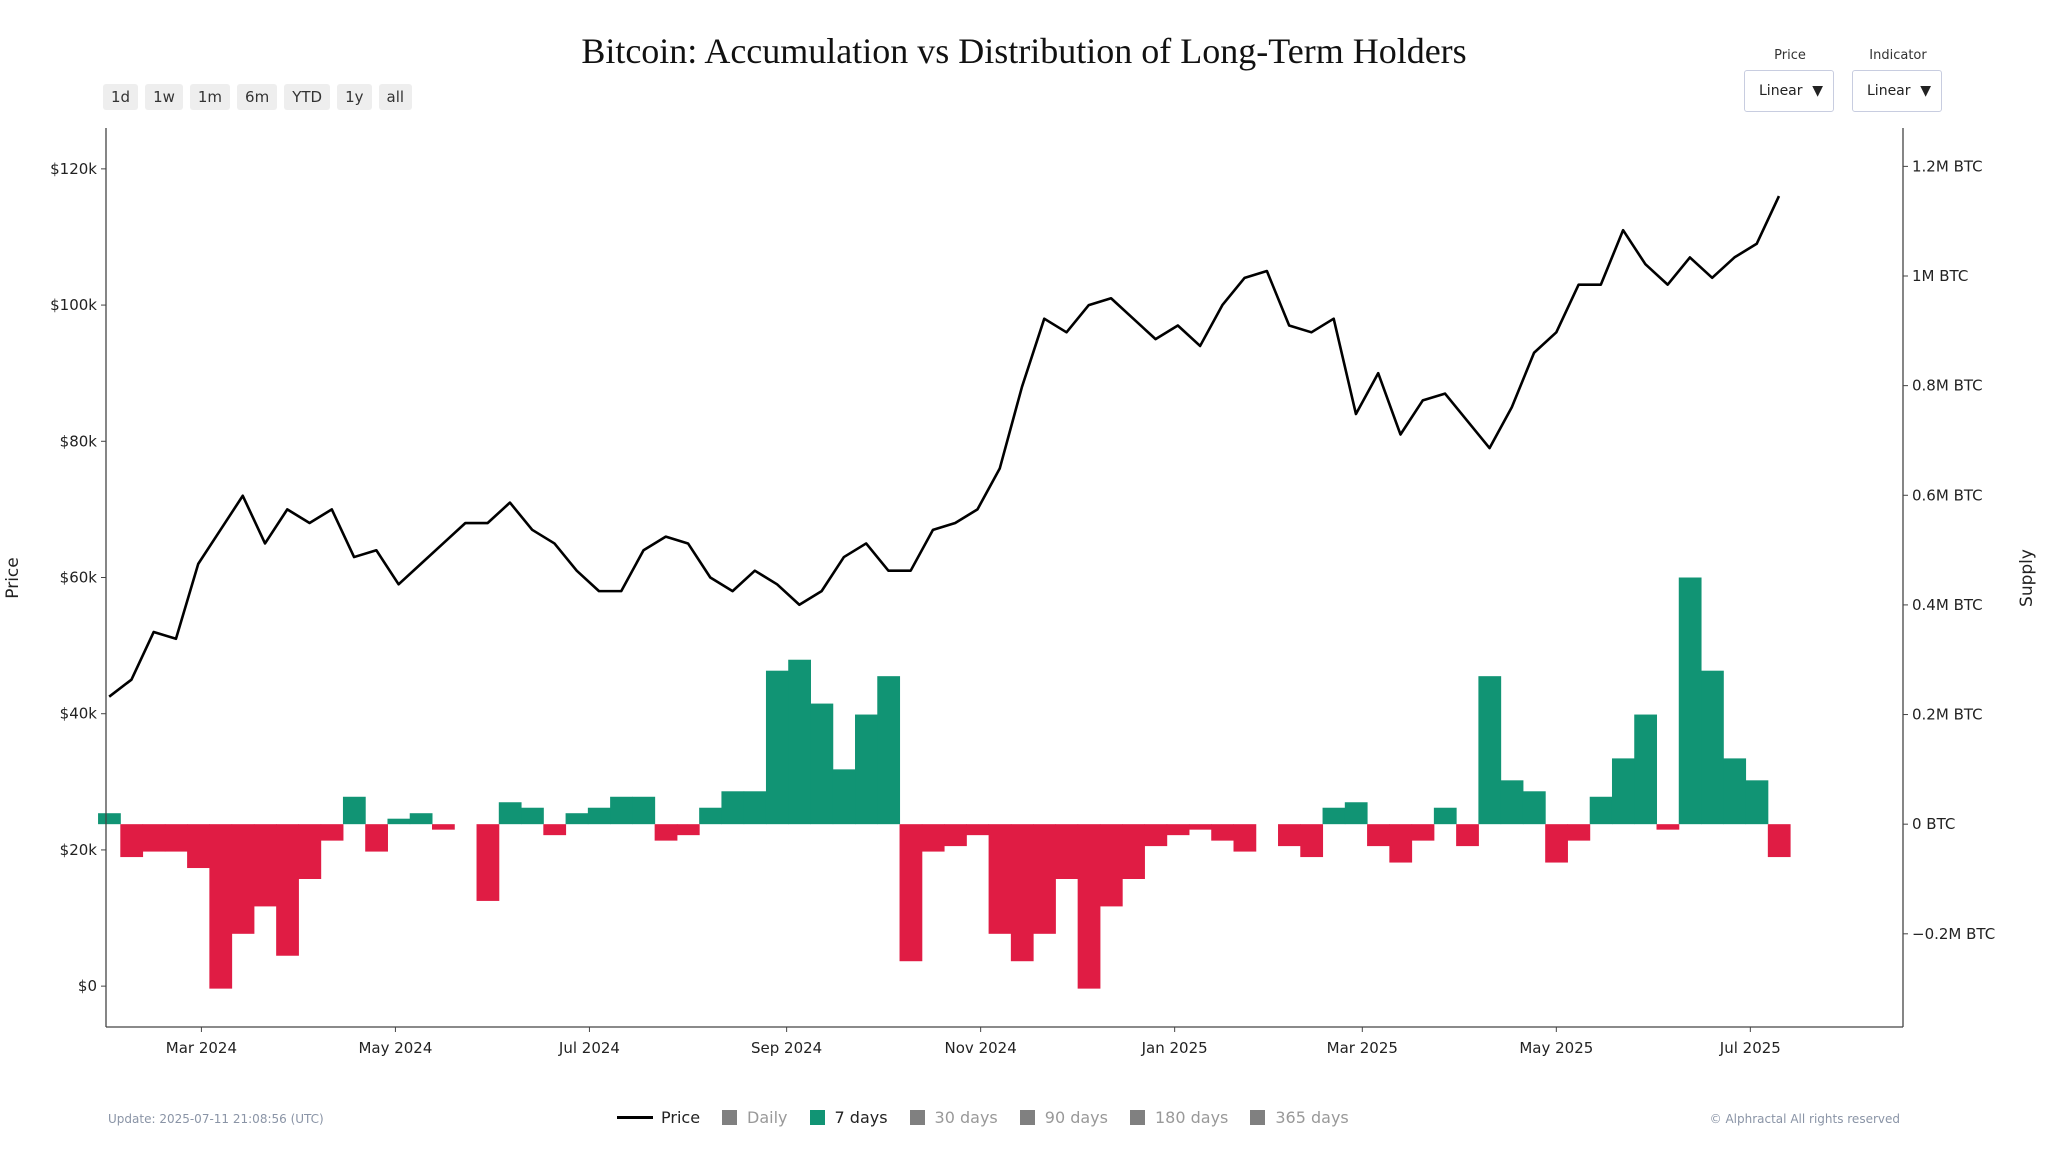  What do you see at coordinates (79, 850) in the screenshot?
I see `y-tick-label: $20k` at bounding box center [79, 850].